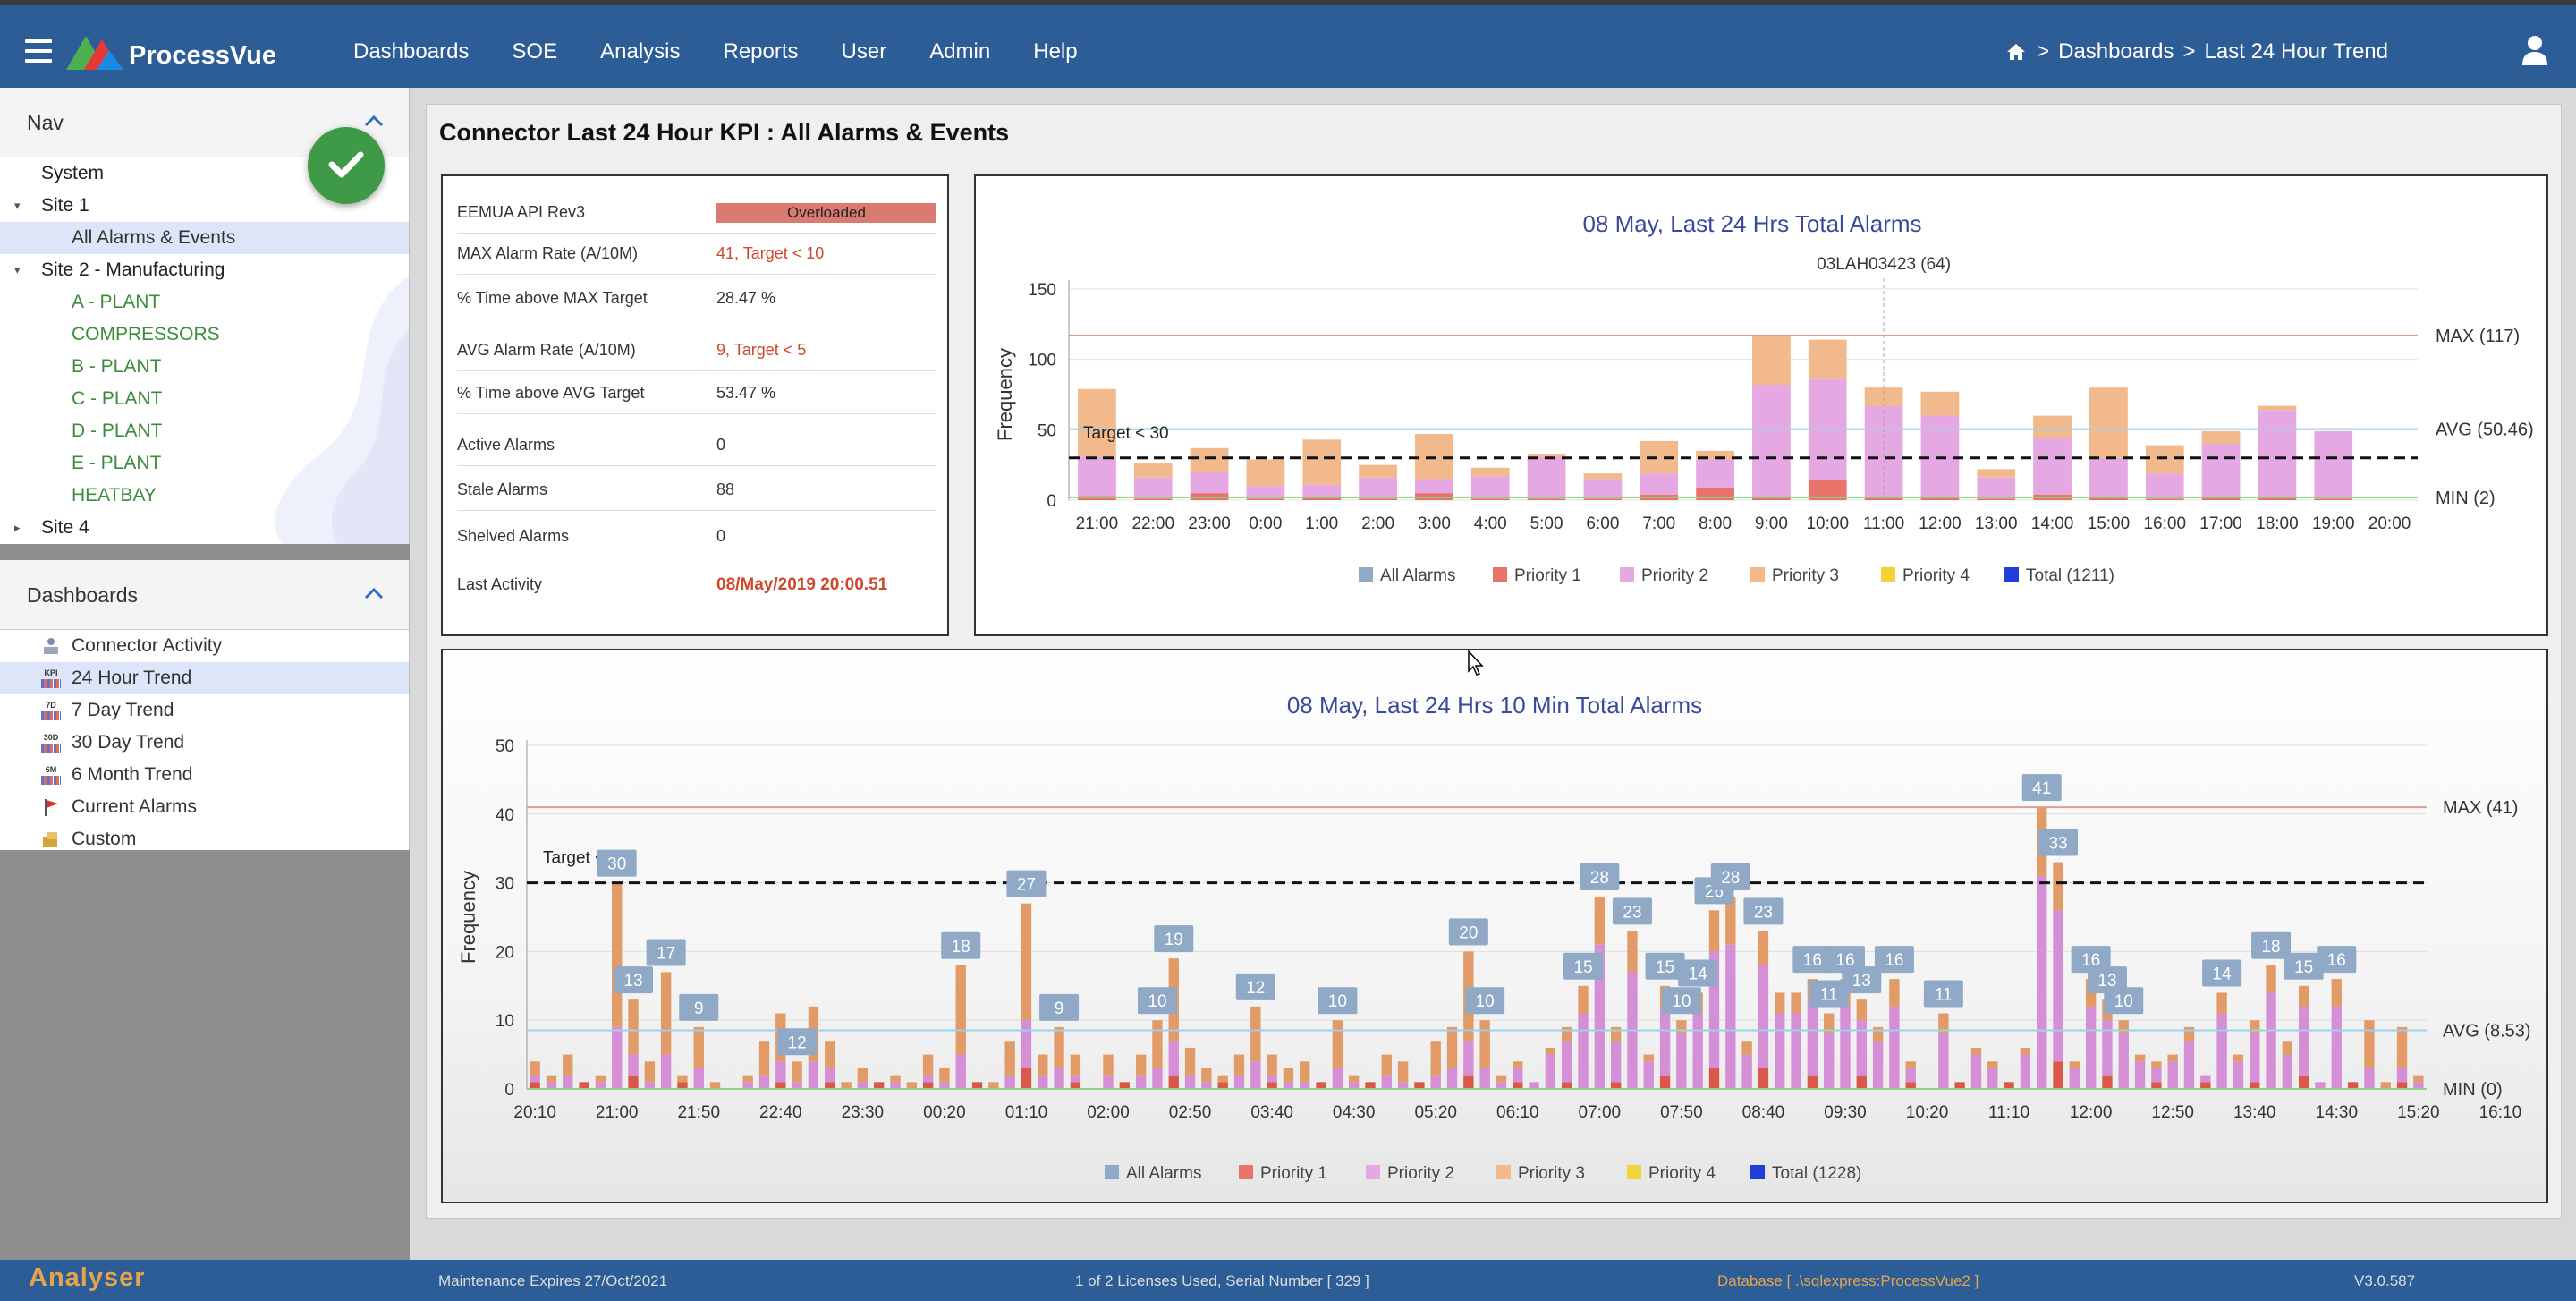 This screenshot has width=2576, height=1301. I want to click on nav-tree-item: C - PLANT, so click(204, 399).